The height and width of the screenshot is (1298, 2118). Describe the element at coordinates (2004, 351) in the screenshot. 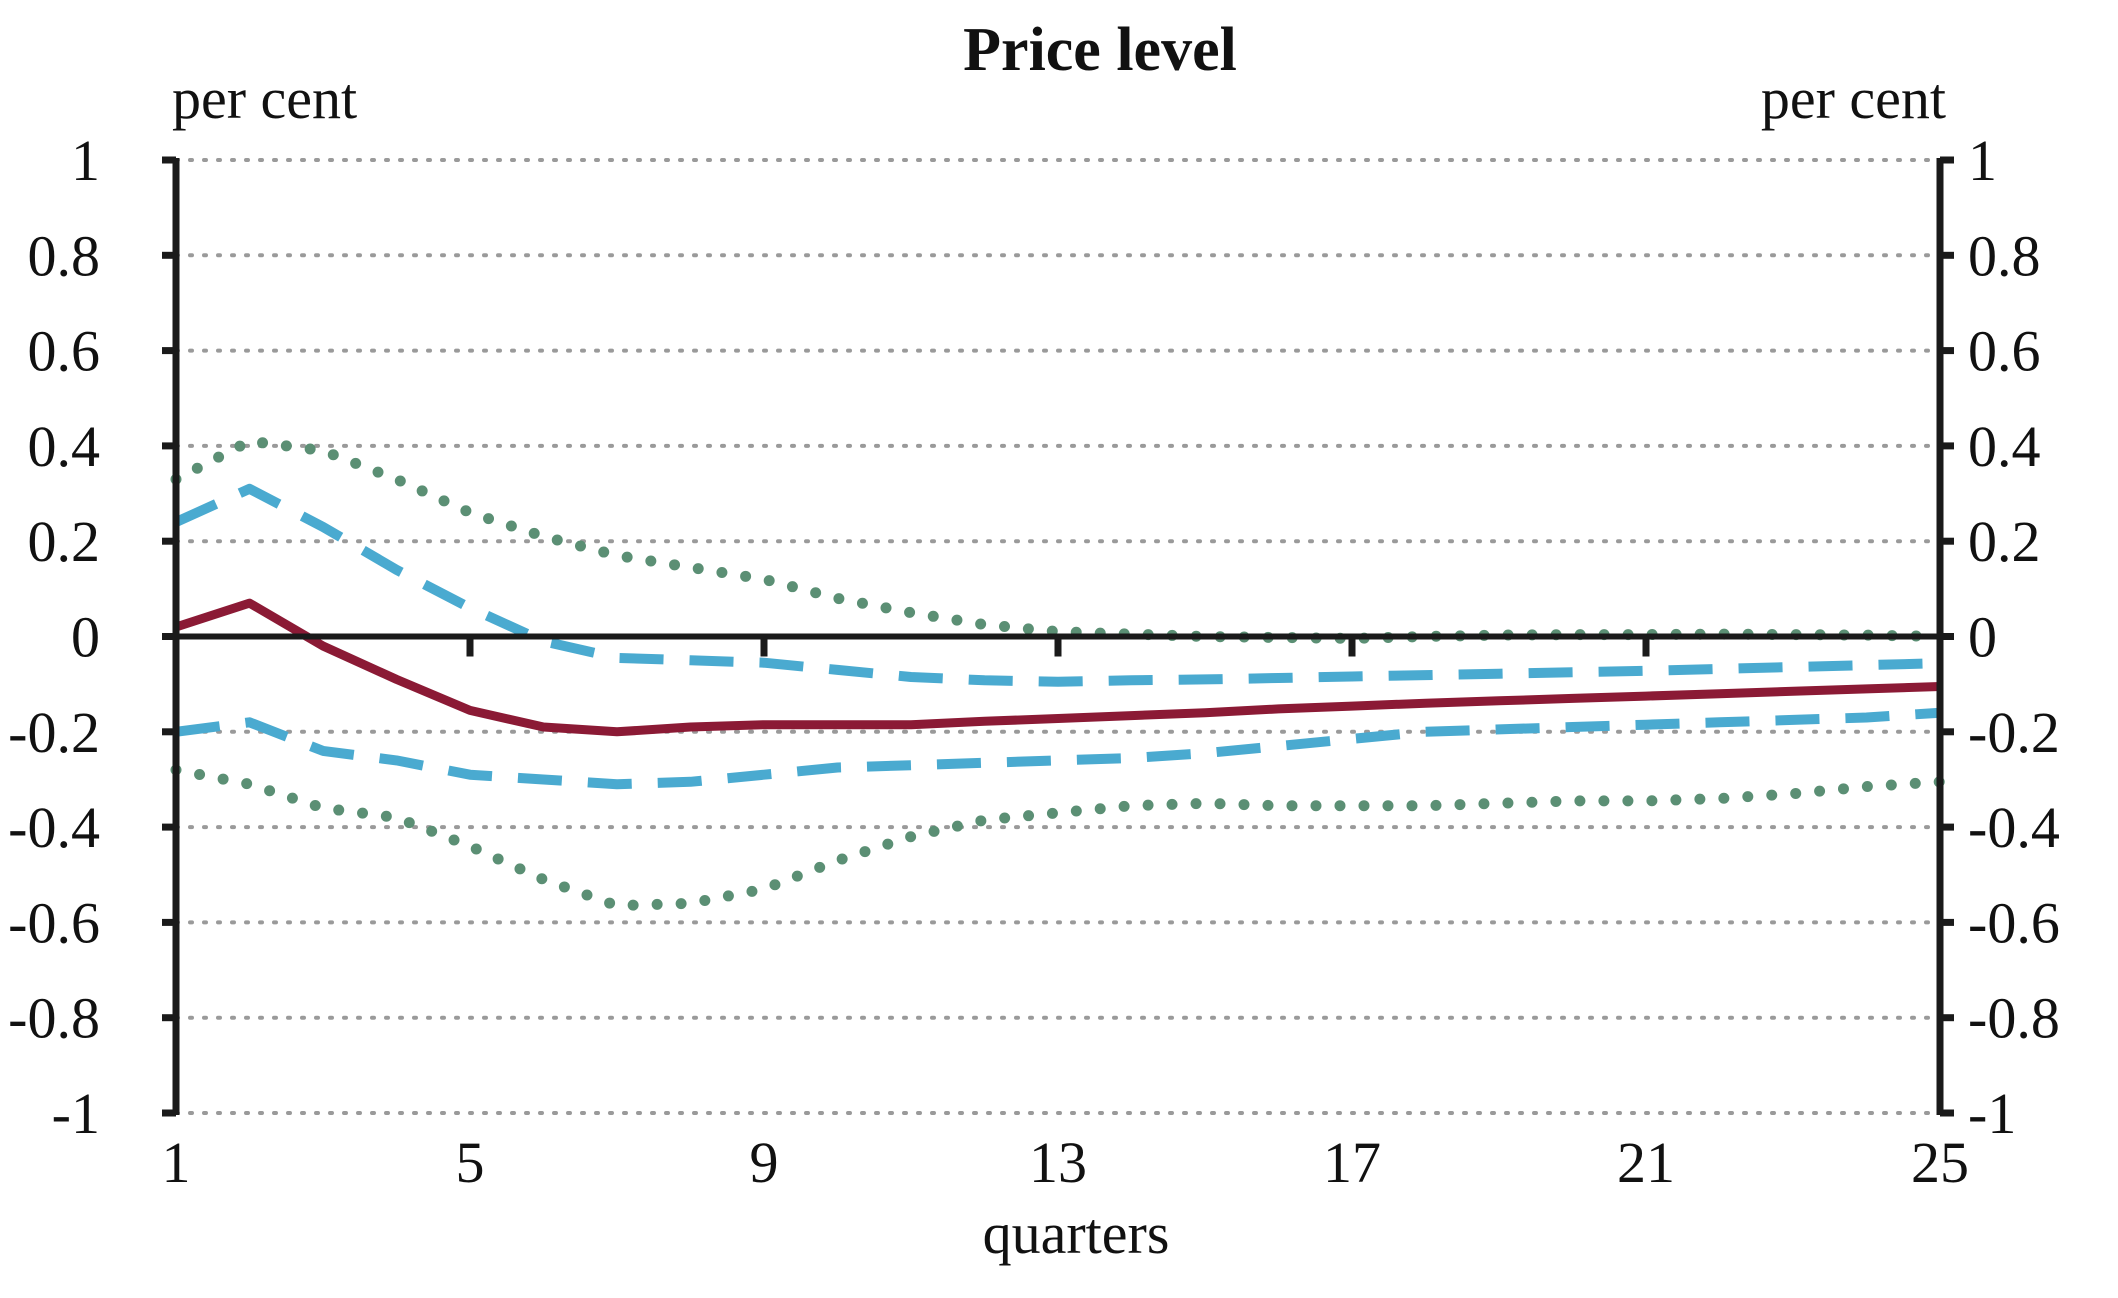

I see `right-y-tick-label: 0.6` at that location.